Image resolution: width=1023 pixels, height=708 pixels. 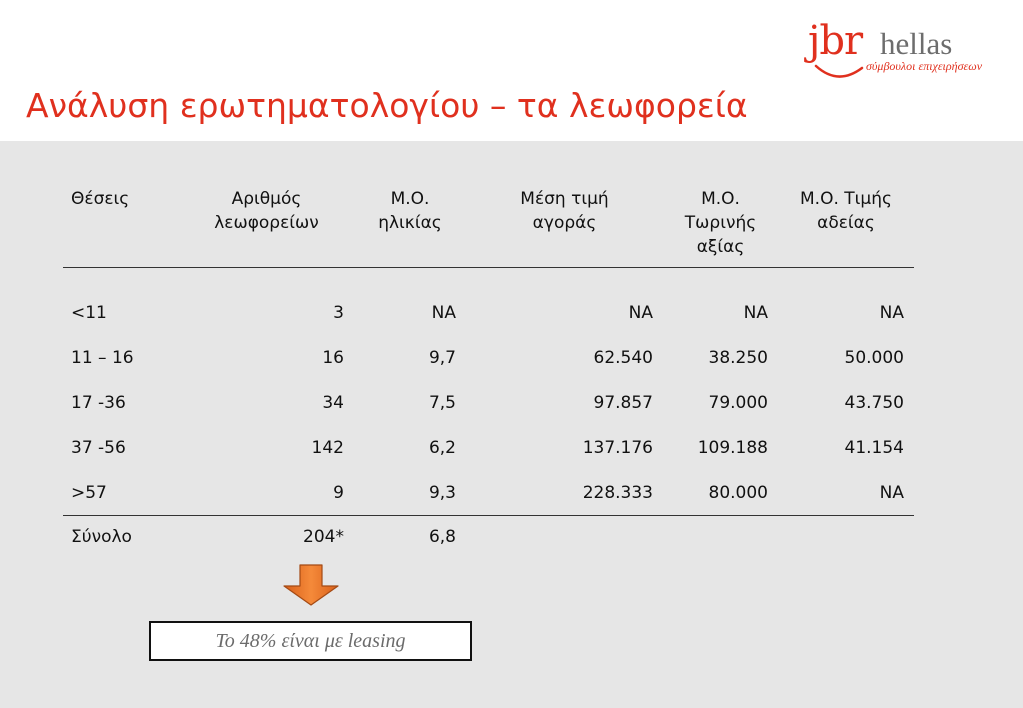 I want to click on header-avg-current-value: Μ.Ο. Τωρινής αξίας, so click(x=720, y=225).